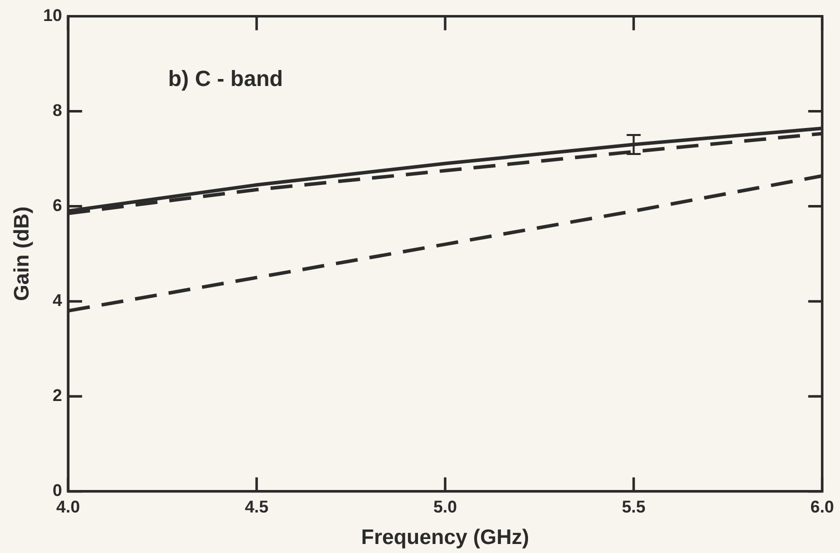 This screenshot has height=553, width=840. Describe the element at coordinates (52, 15) in the screenshot. I see `y-tick-label: 10` at that location.